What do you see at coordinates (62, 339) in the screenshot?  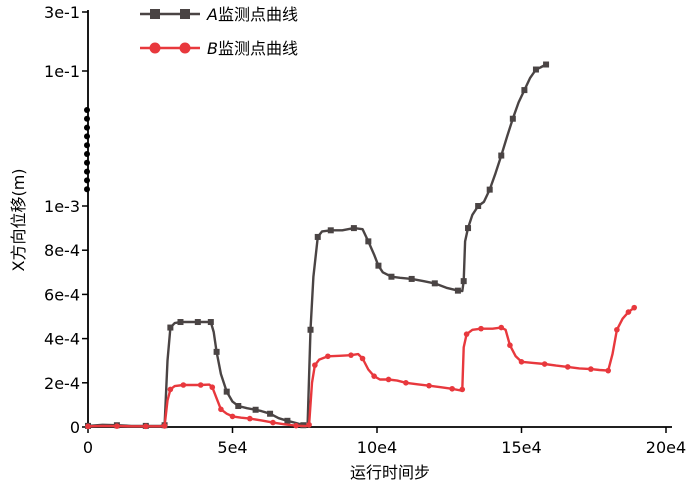 I see `y-tick-label: 4e-4` at bounding box center [62, 339].